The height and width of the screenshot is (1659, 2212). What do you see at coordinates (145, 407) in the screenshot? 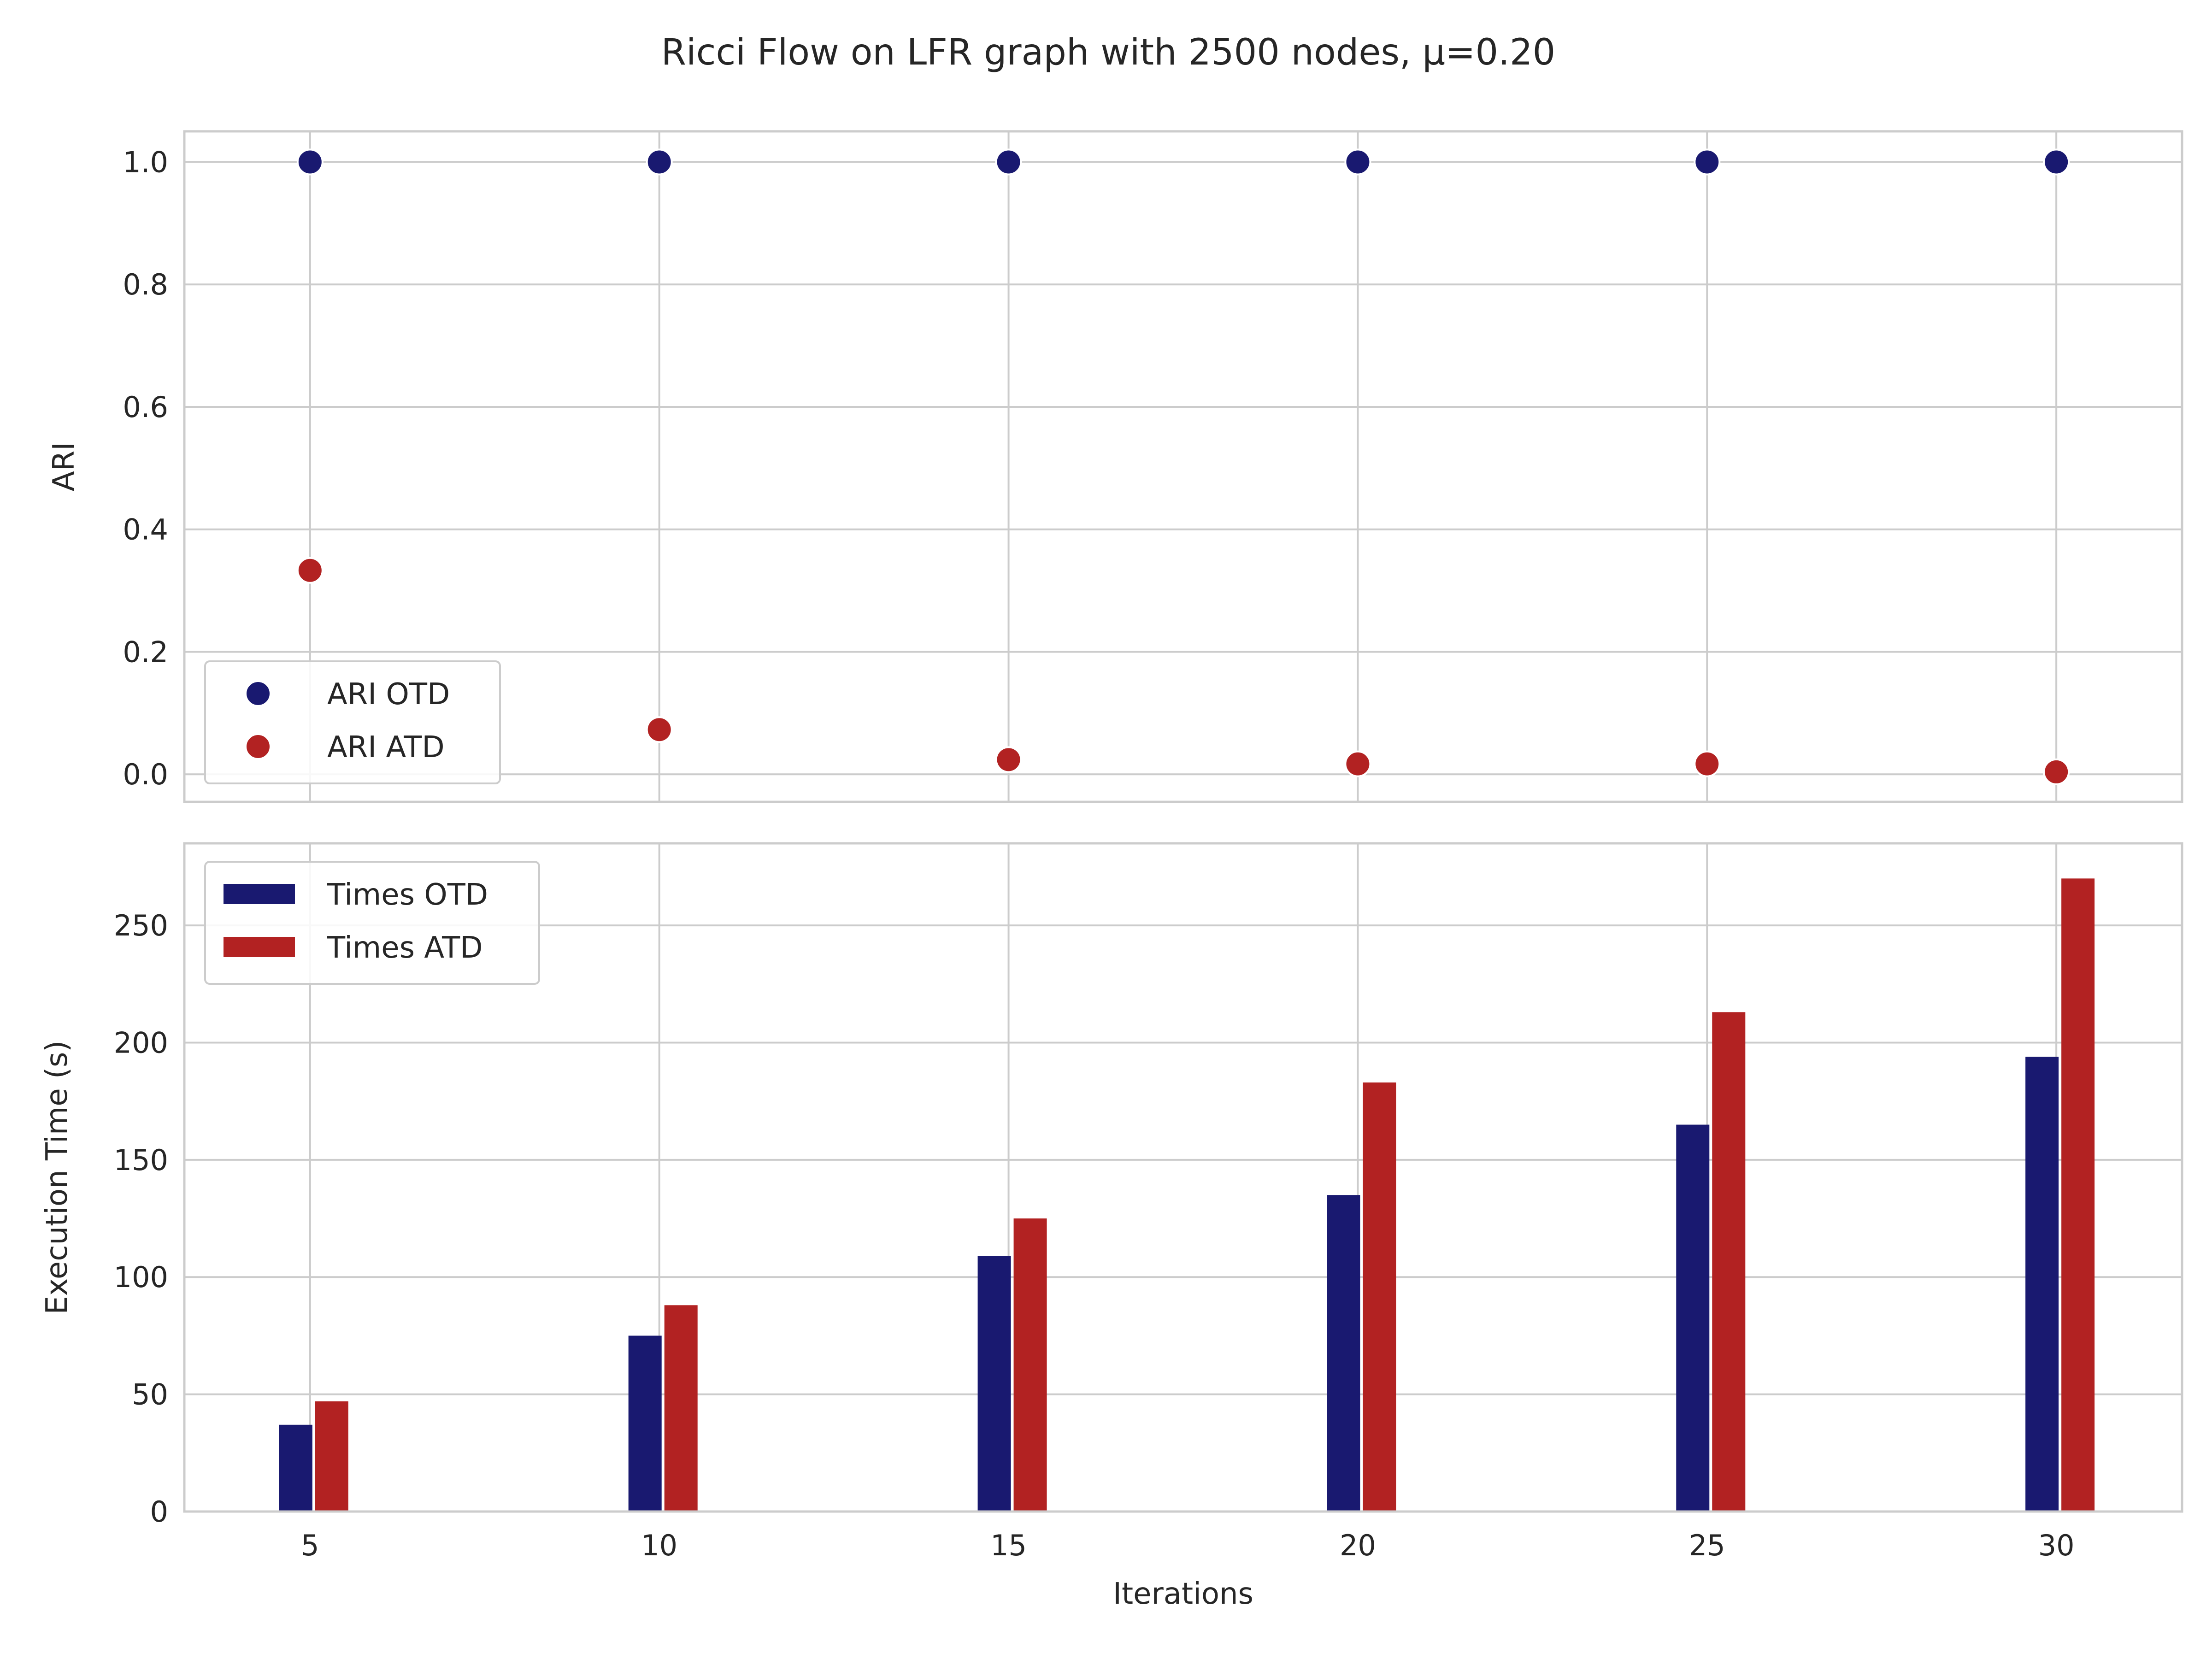
I see `ari-y-tick-label: 0.6` at bounding box center [145, 407].